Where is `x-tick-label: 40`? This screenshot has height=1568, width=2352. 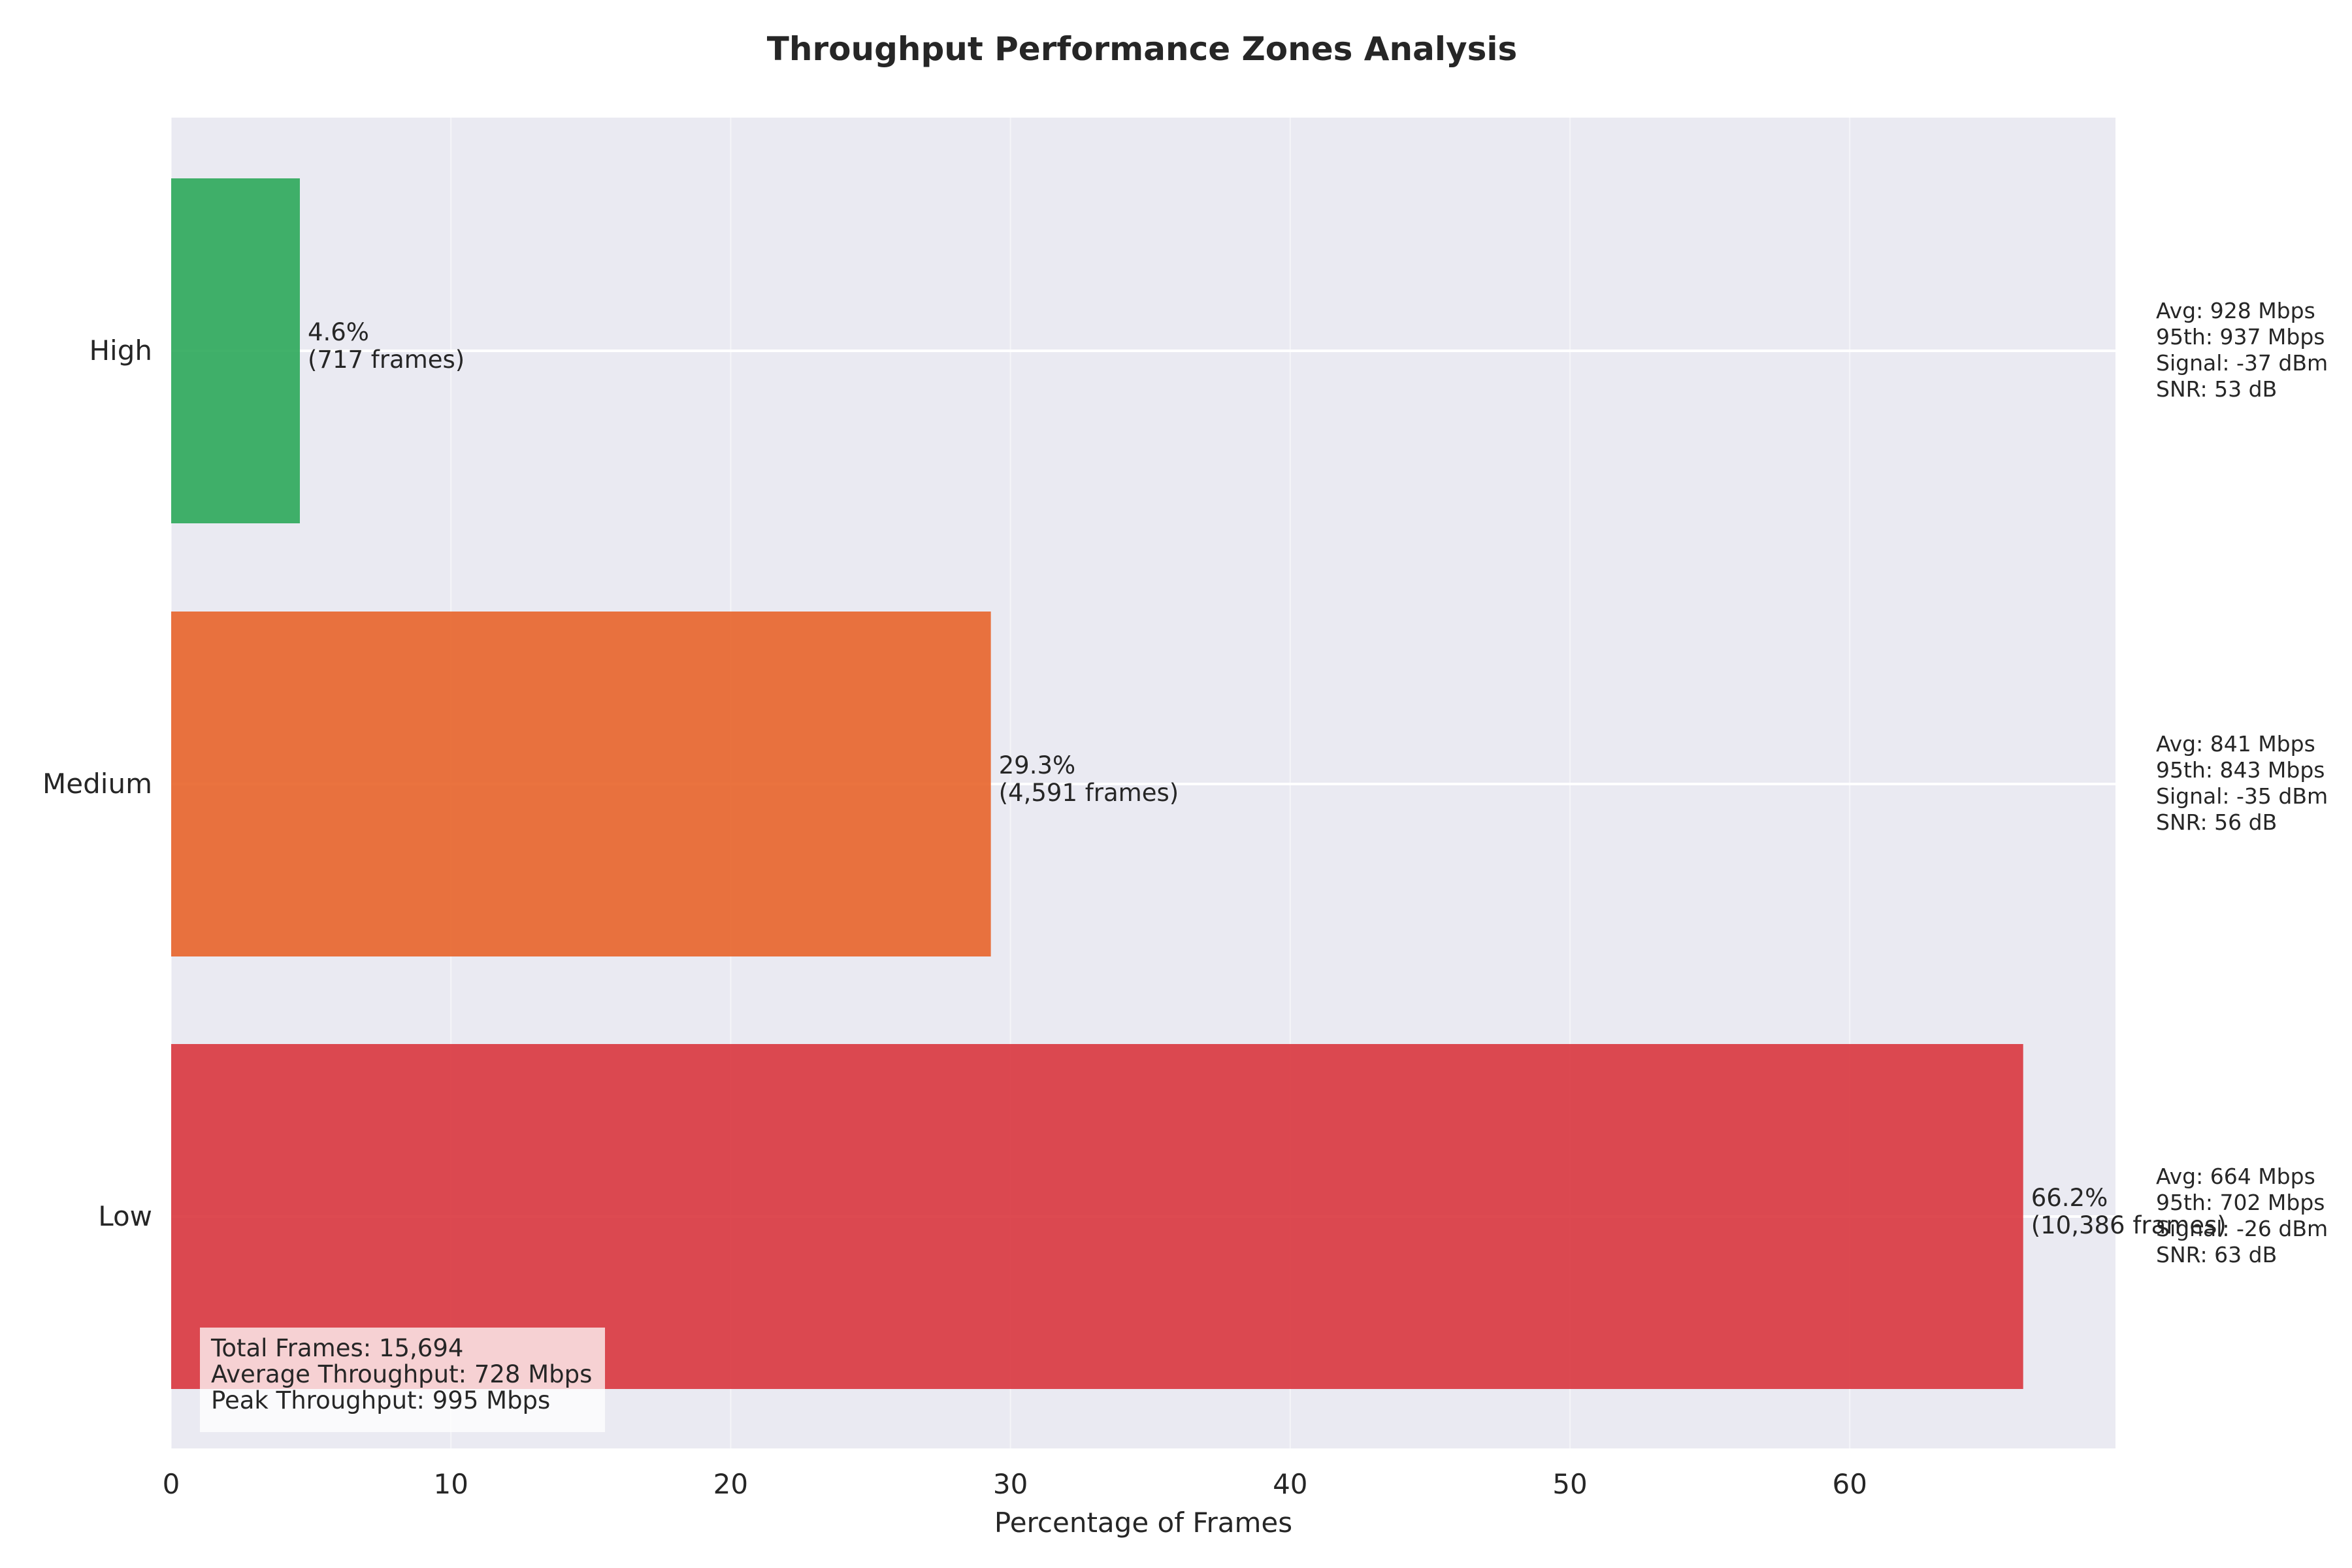
x-tick-label: 40 is located at coordinates (1290, 1484).